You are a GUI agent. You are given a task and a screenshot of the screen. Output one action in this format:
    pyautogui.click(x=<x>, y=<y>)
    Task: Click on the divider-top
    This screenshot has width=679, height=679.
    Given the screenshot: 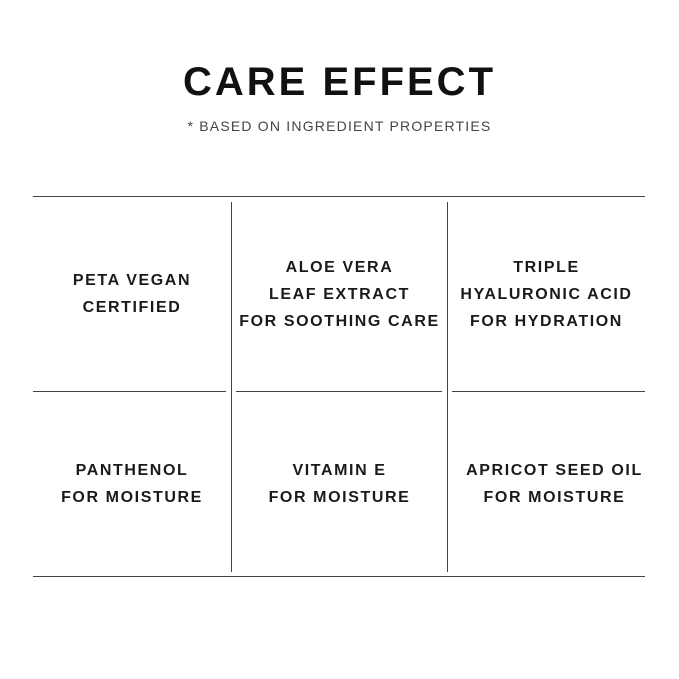 What is the action you would take?
    pyautogui.click(x=339, y=196)
    